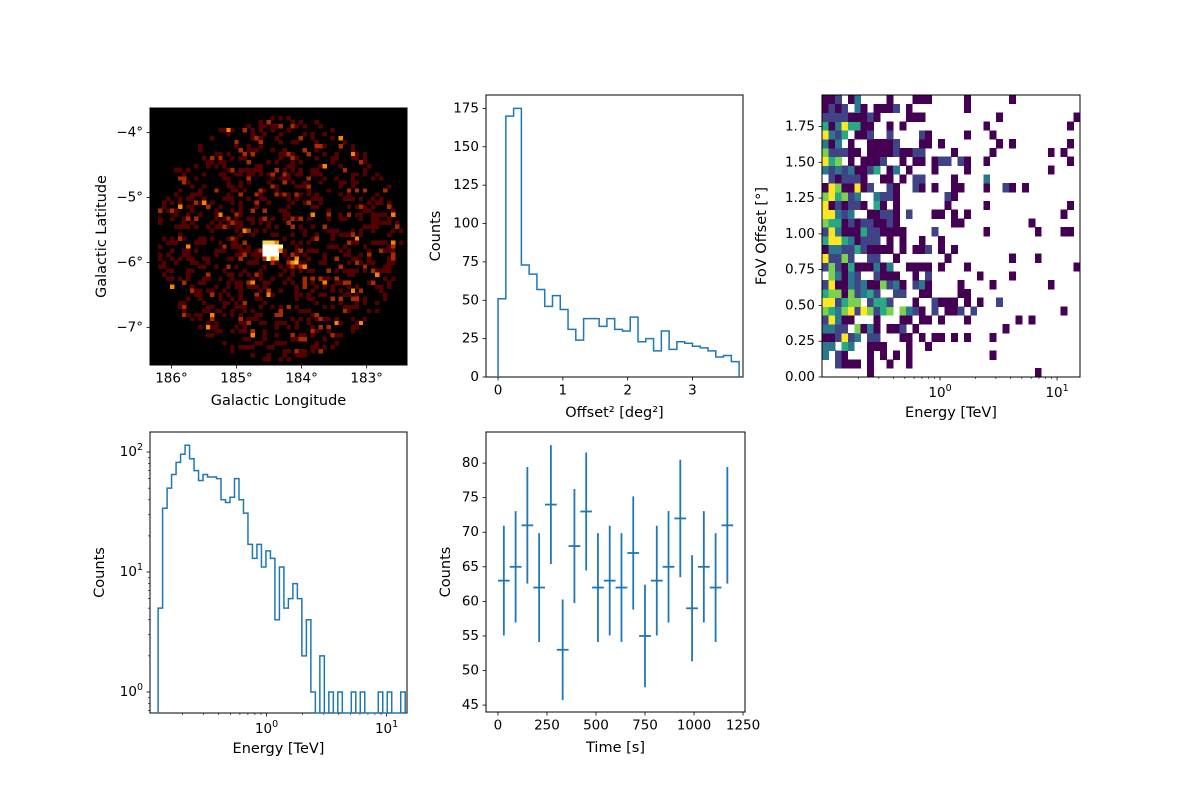  I want to click on x-tick-label: 750, so click(645, 726).